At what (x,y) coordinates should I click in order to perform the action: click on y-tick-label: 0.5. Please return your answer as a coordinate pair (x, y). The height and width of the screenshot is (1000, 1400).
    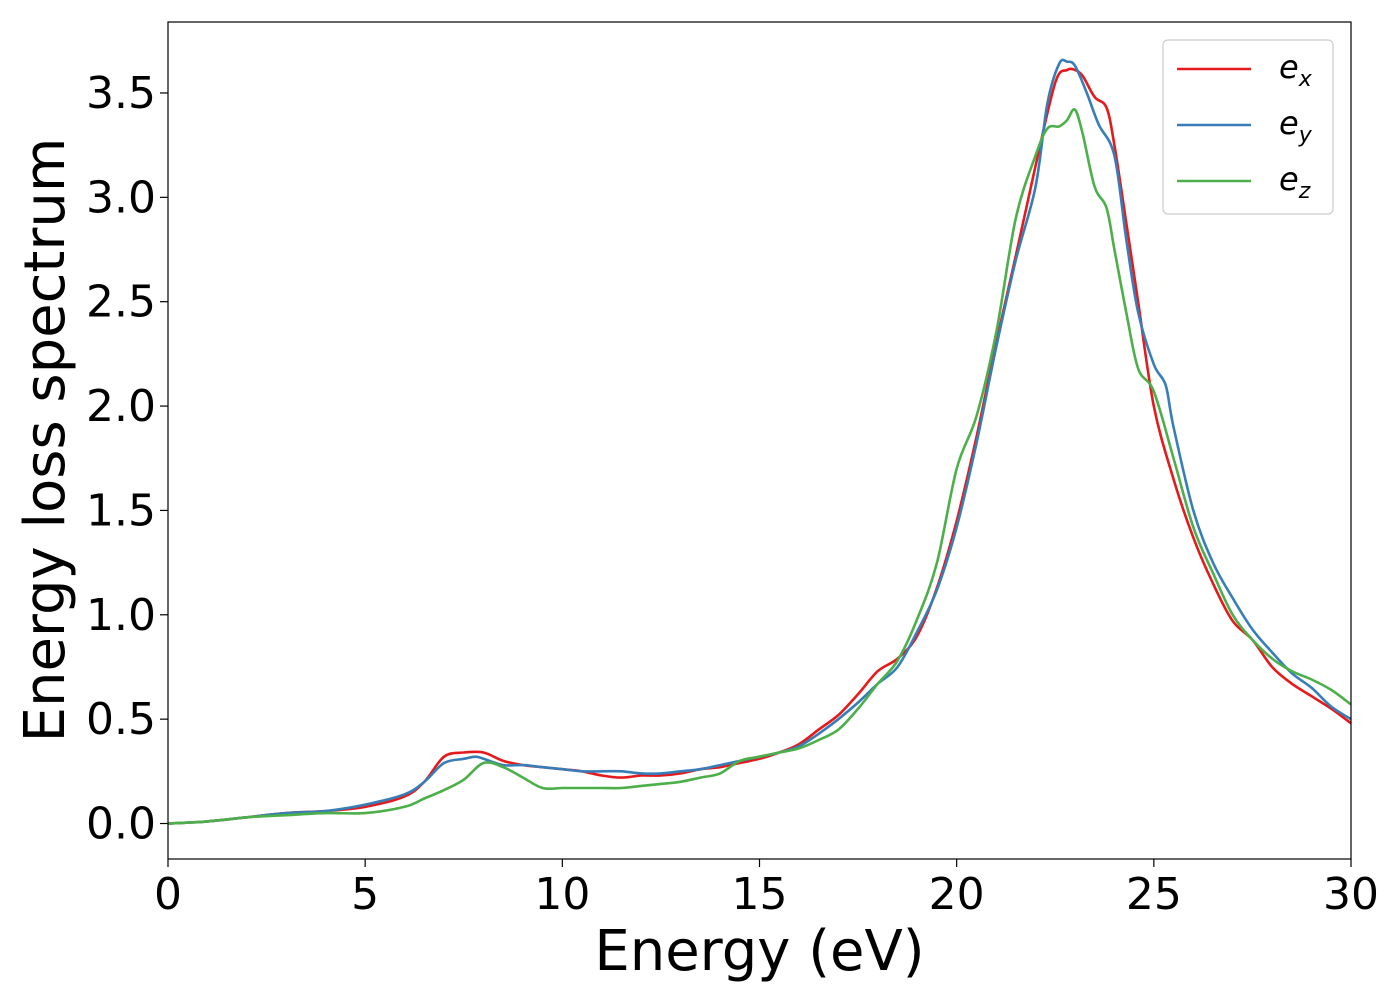
    Looking at the image, I should click on (121, 719).